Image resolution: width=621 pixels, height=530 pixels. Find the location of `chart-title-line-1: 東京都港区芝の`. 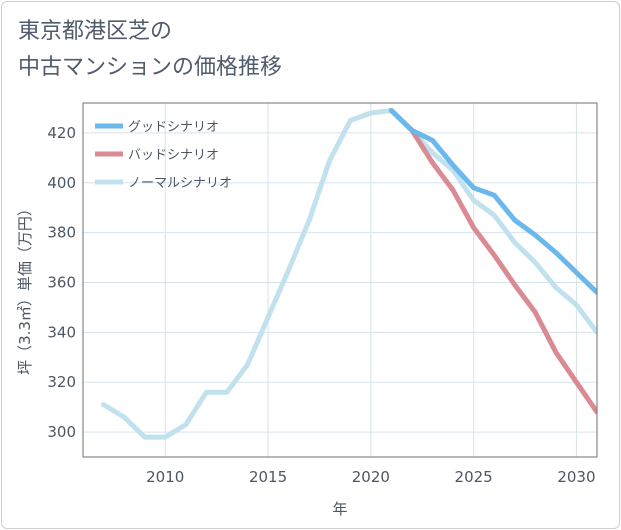

chart-title-line-1: 東京都港区芝の is located at coordinates (95, 31).